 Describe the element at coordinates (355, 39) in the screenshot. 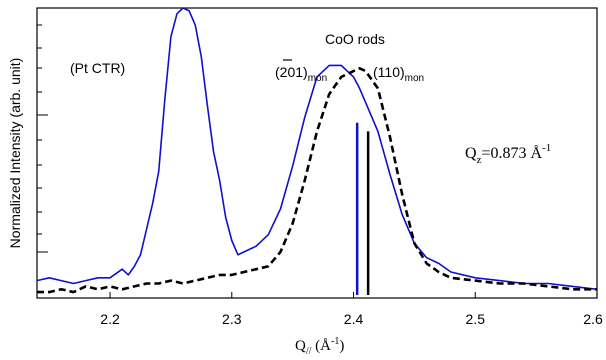

I see `annotation-coo-rods: CoO rods` at that location.